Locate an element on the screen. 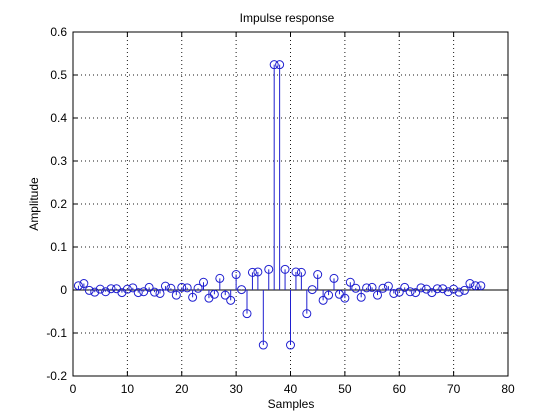  y-tick-label: -0.2 is located at coordinates (56, 376).